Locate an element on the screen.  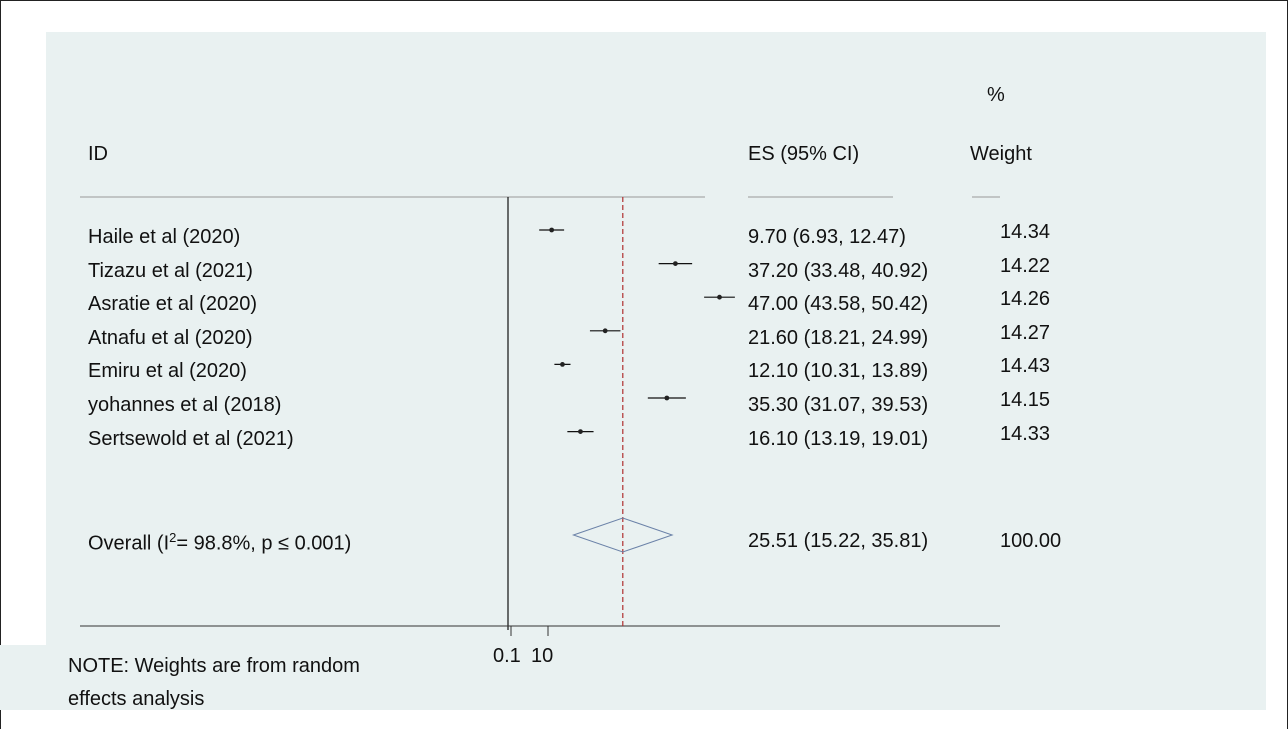
study-ci-text-2: 47.00 (43.58, 50.42) is located at coordinates (838, 304).